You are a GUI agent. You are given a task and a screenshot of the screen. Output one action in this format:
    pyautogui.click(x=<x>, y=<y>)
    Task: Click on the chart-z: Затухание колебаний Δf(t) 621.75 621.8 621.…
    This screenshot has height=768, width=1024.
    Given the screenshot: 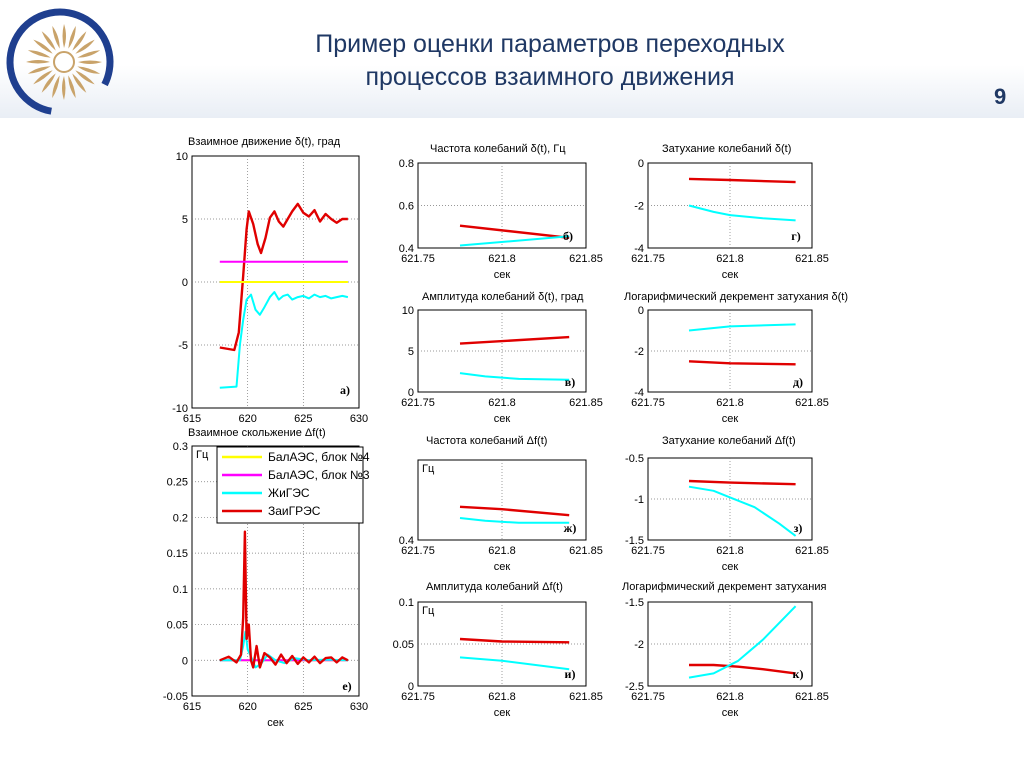 What is the action you would take?
    pyautogui.click(x=727, y=504)
    